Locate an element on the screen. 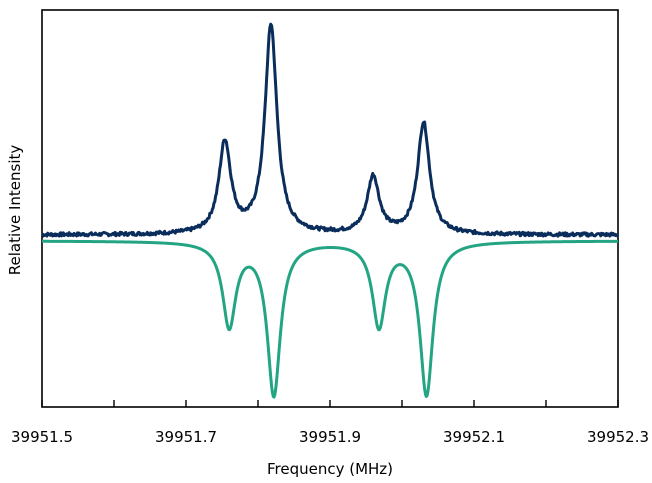 The height and width of the screenshot is (483, 652). x-tick-label: 39952.1 is located at coordinates (474, 437).